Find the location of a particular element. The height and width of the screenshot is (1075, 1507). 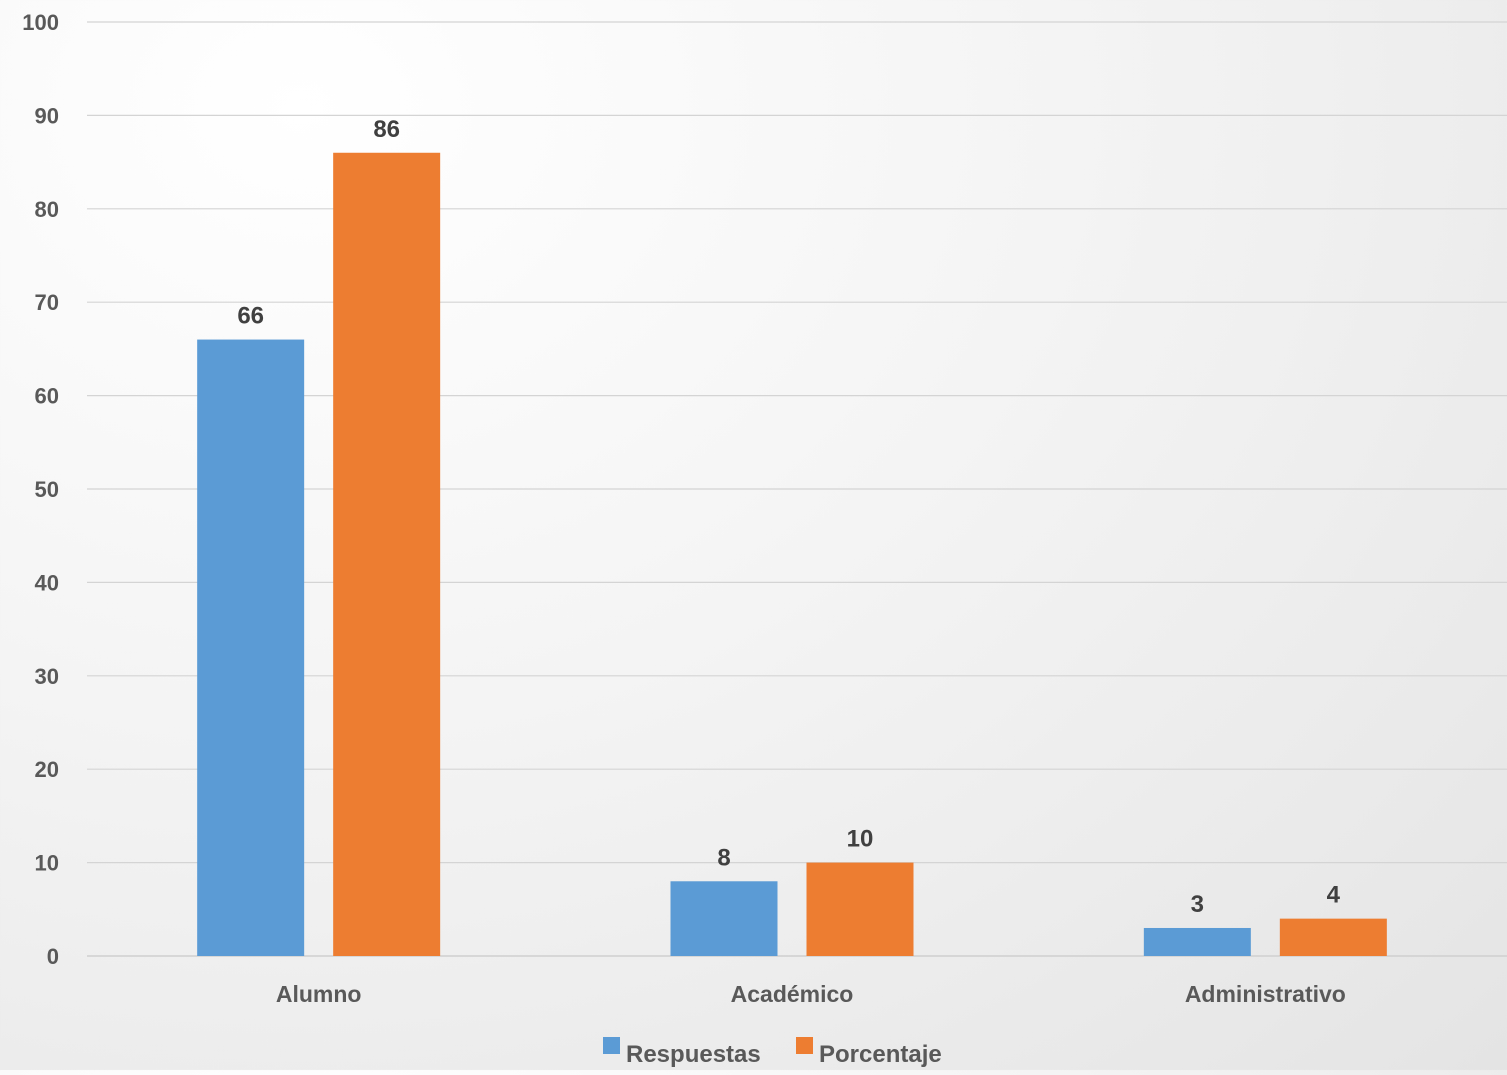

legend-label: Respuestas is located at coordinates (693, 1054).